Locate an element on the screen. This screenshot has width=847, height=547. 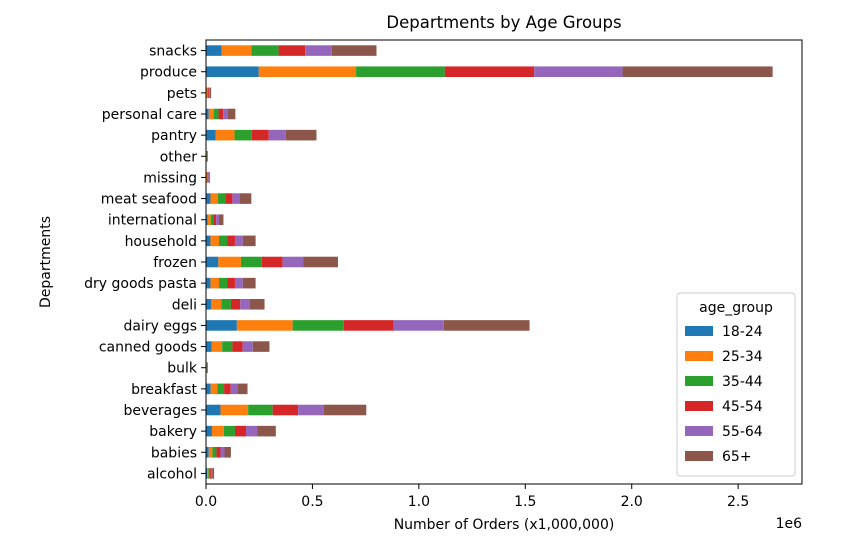
chart-title: Departments by Age Groups is located at coordinates (503, 22).